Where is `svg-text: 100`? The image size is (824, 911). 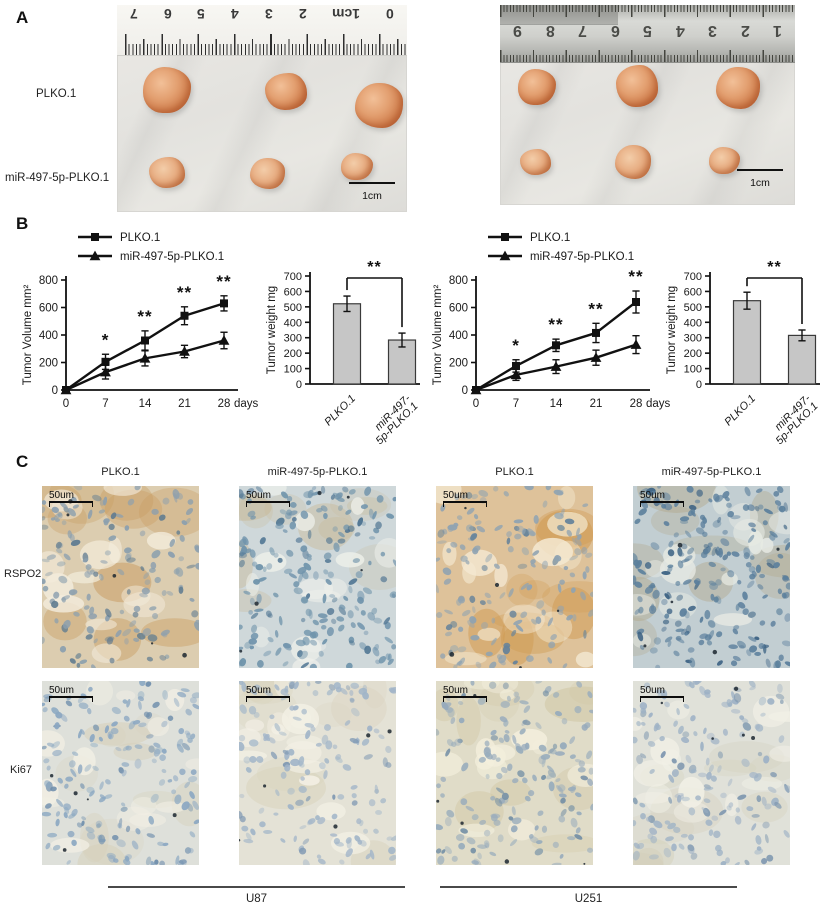
svg-text: 100 is located at coordinates (693, 370).